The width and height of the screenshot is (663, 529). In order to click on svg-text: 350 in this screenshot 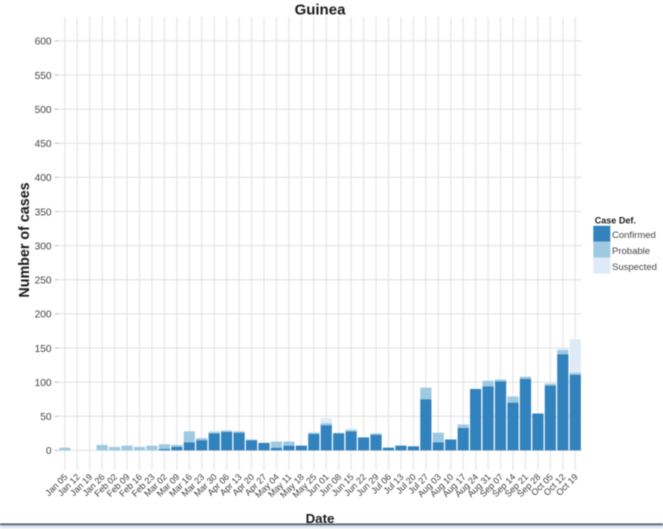, I will do `click(43, 212)`.